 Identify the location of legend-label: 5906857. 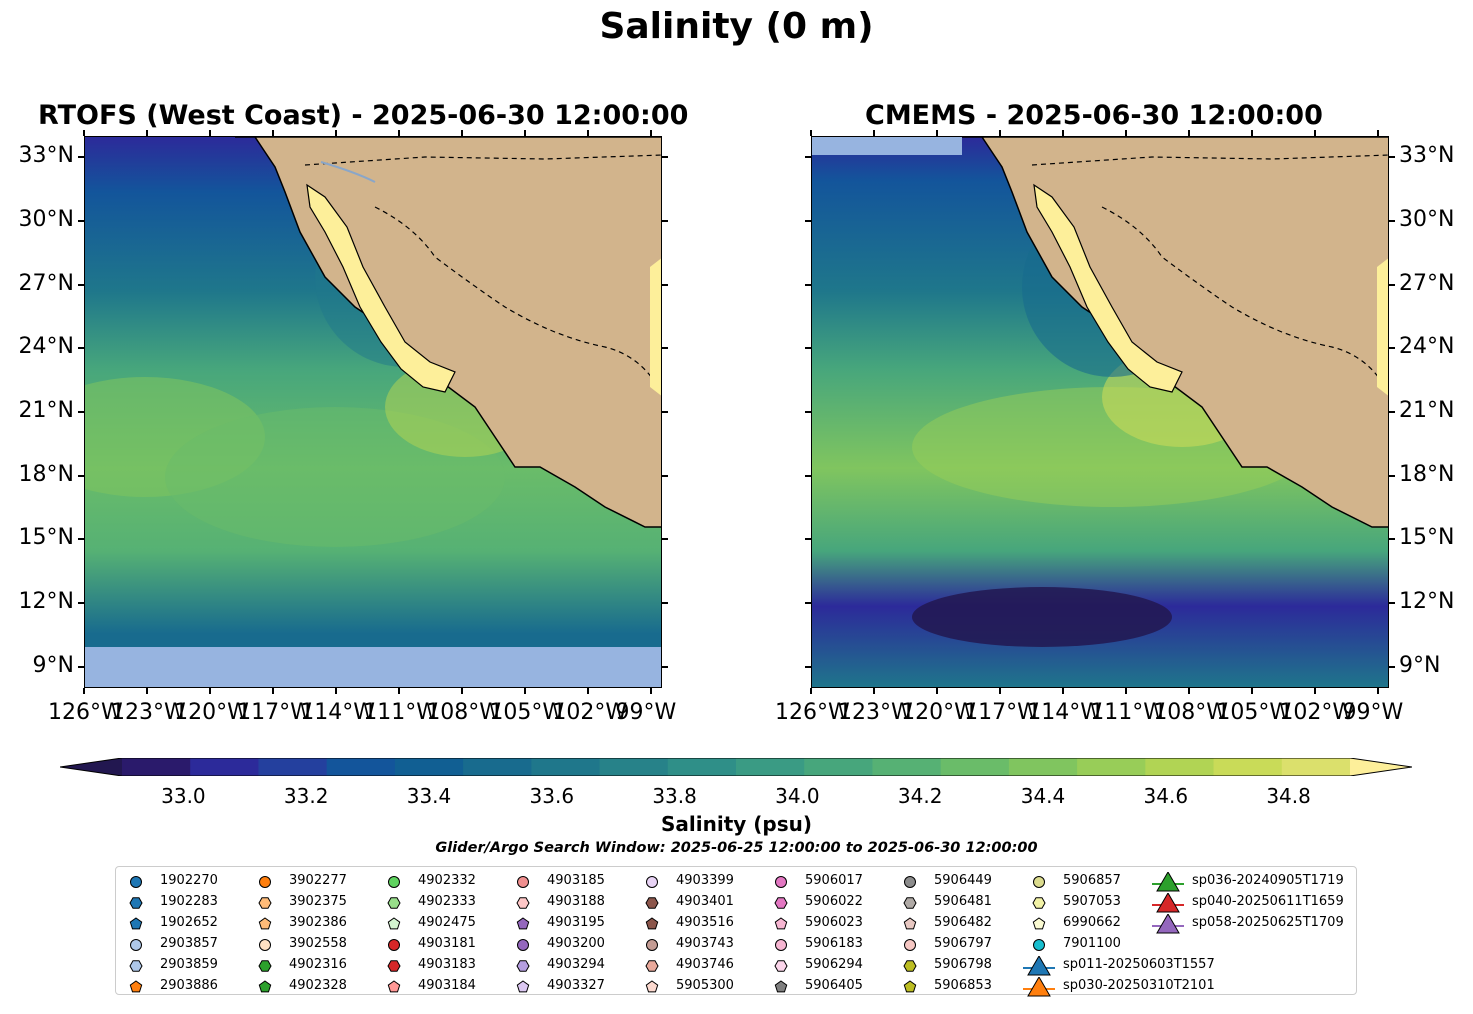
(1092, 880).